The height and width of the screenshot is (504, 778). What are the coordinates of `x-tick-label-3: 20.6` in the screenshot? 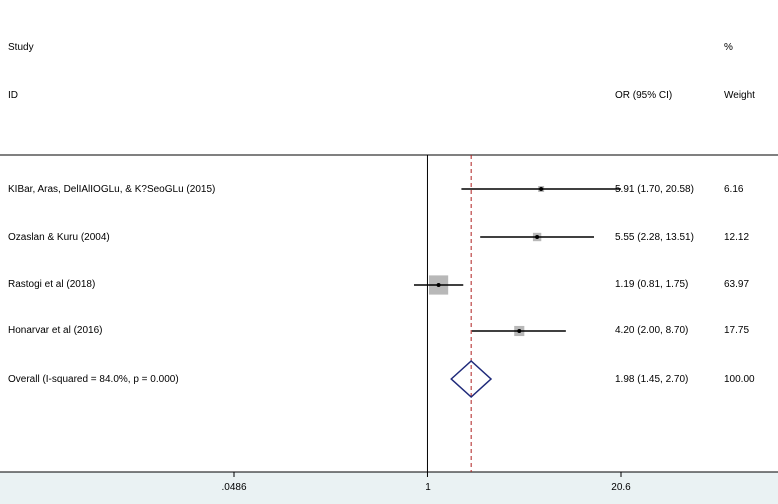 It's located at (621, 487).